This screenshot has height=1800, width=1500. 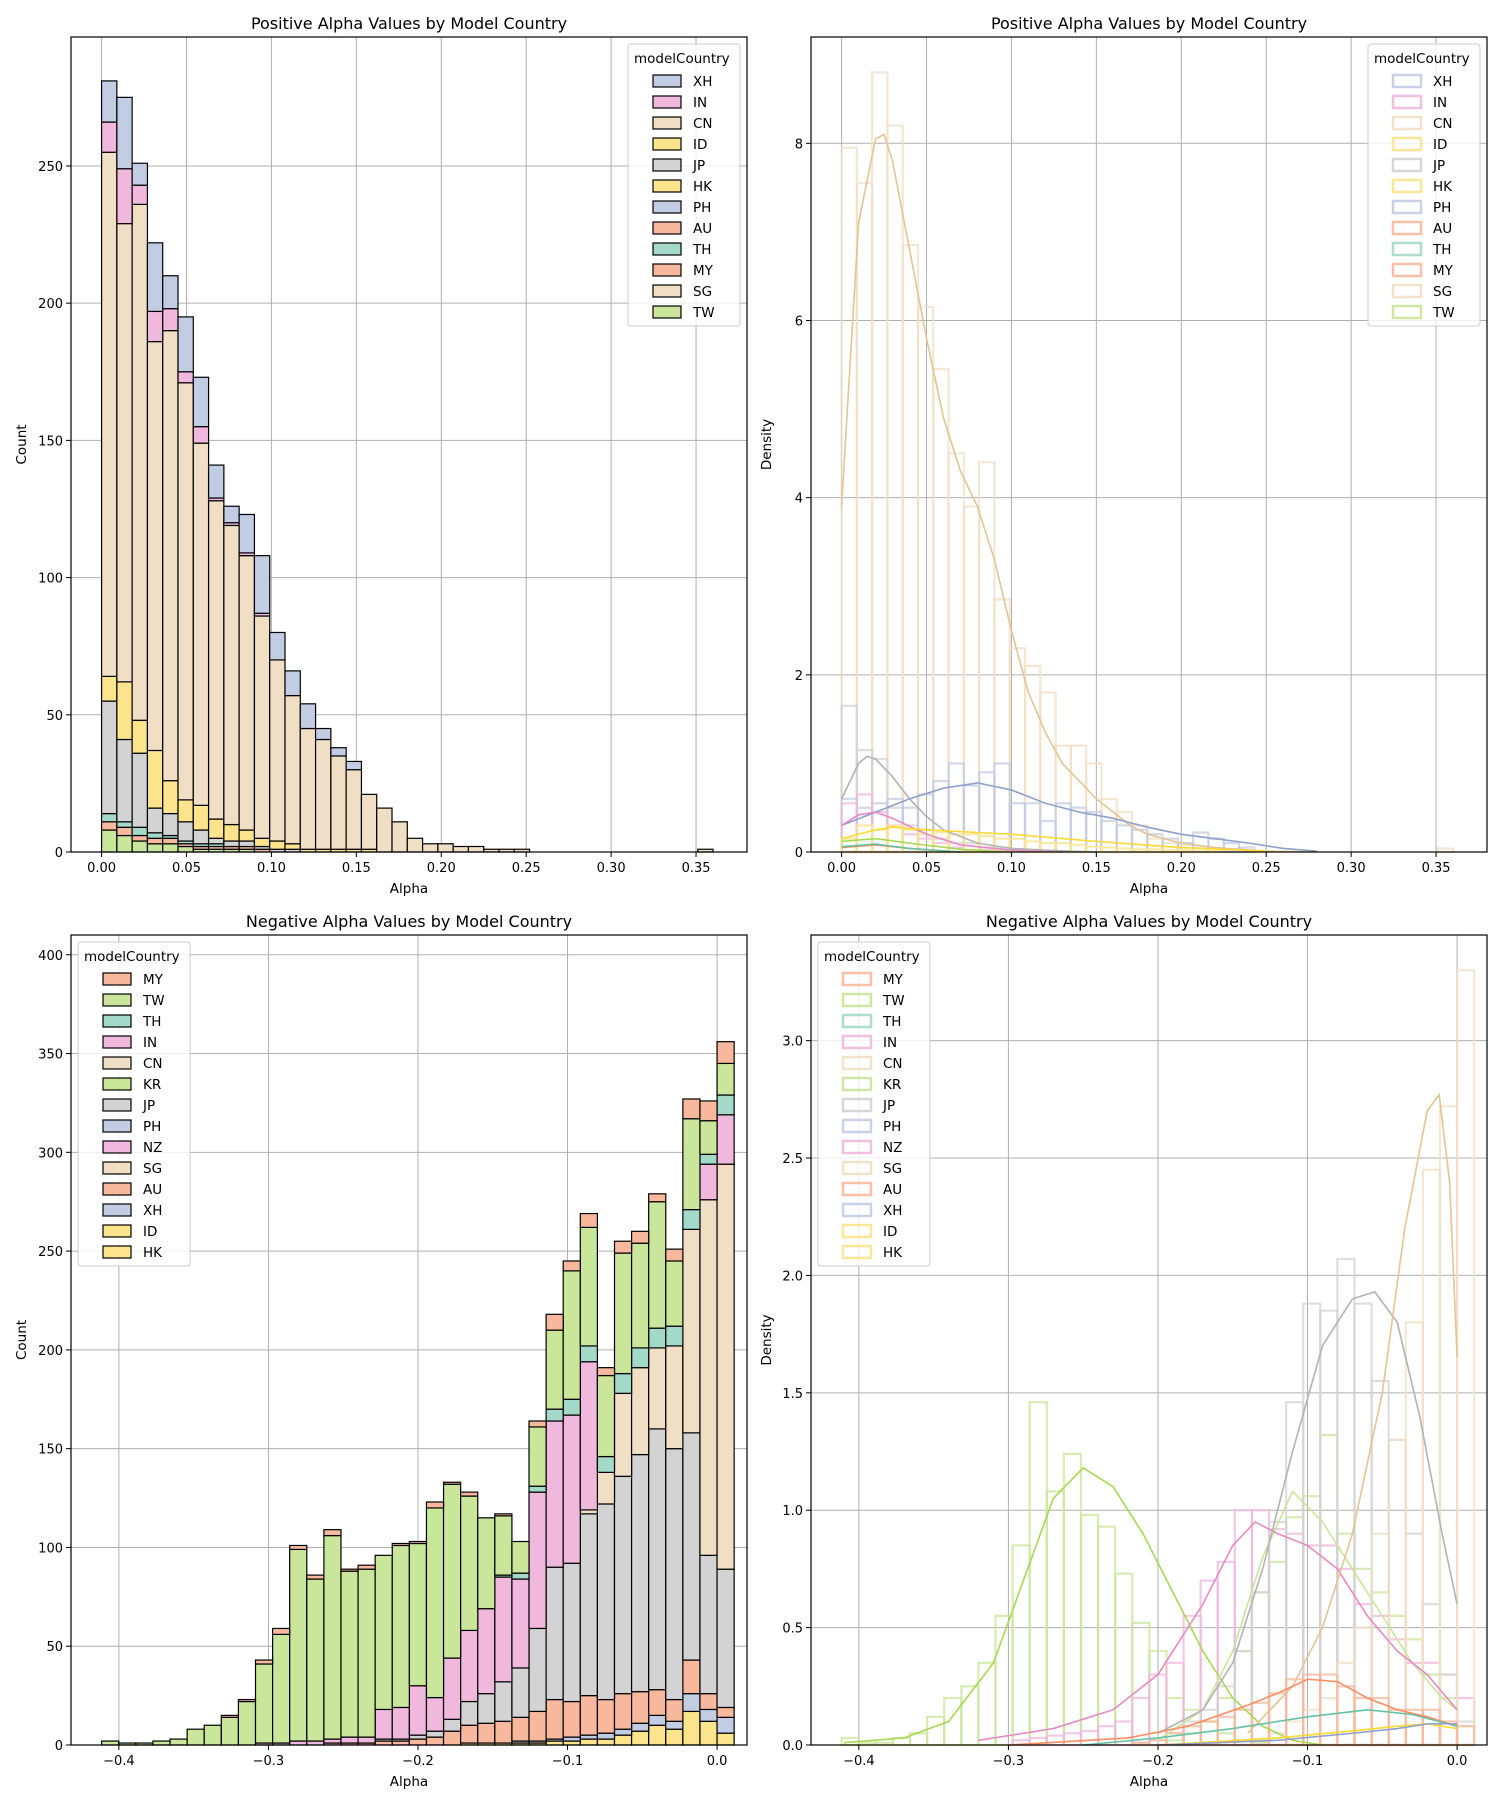 I want to click on y-tick-label: 150, so click(x=50, y=441).